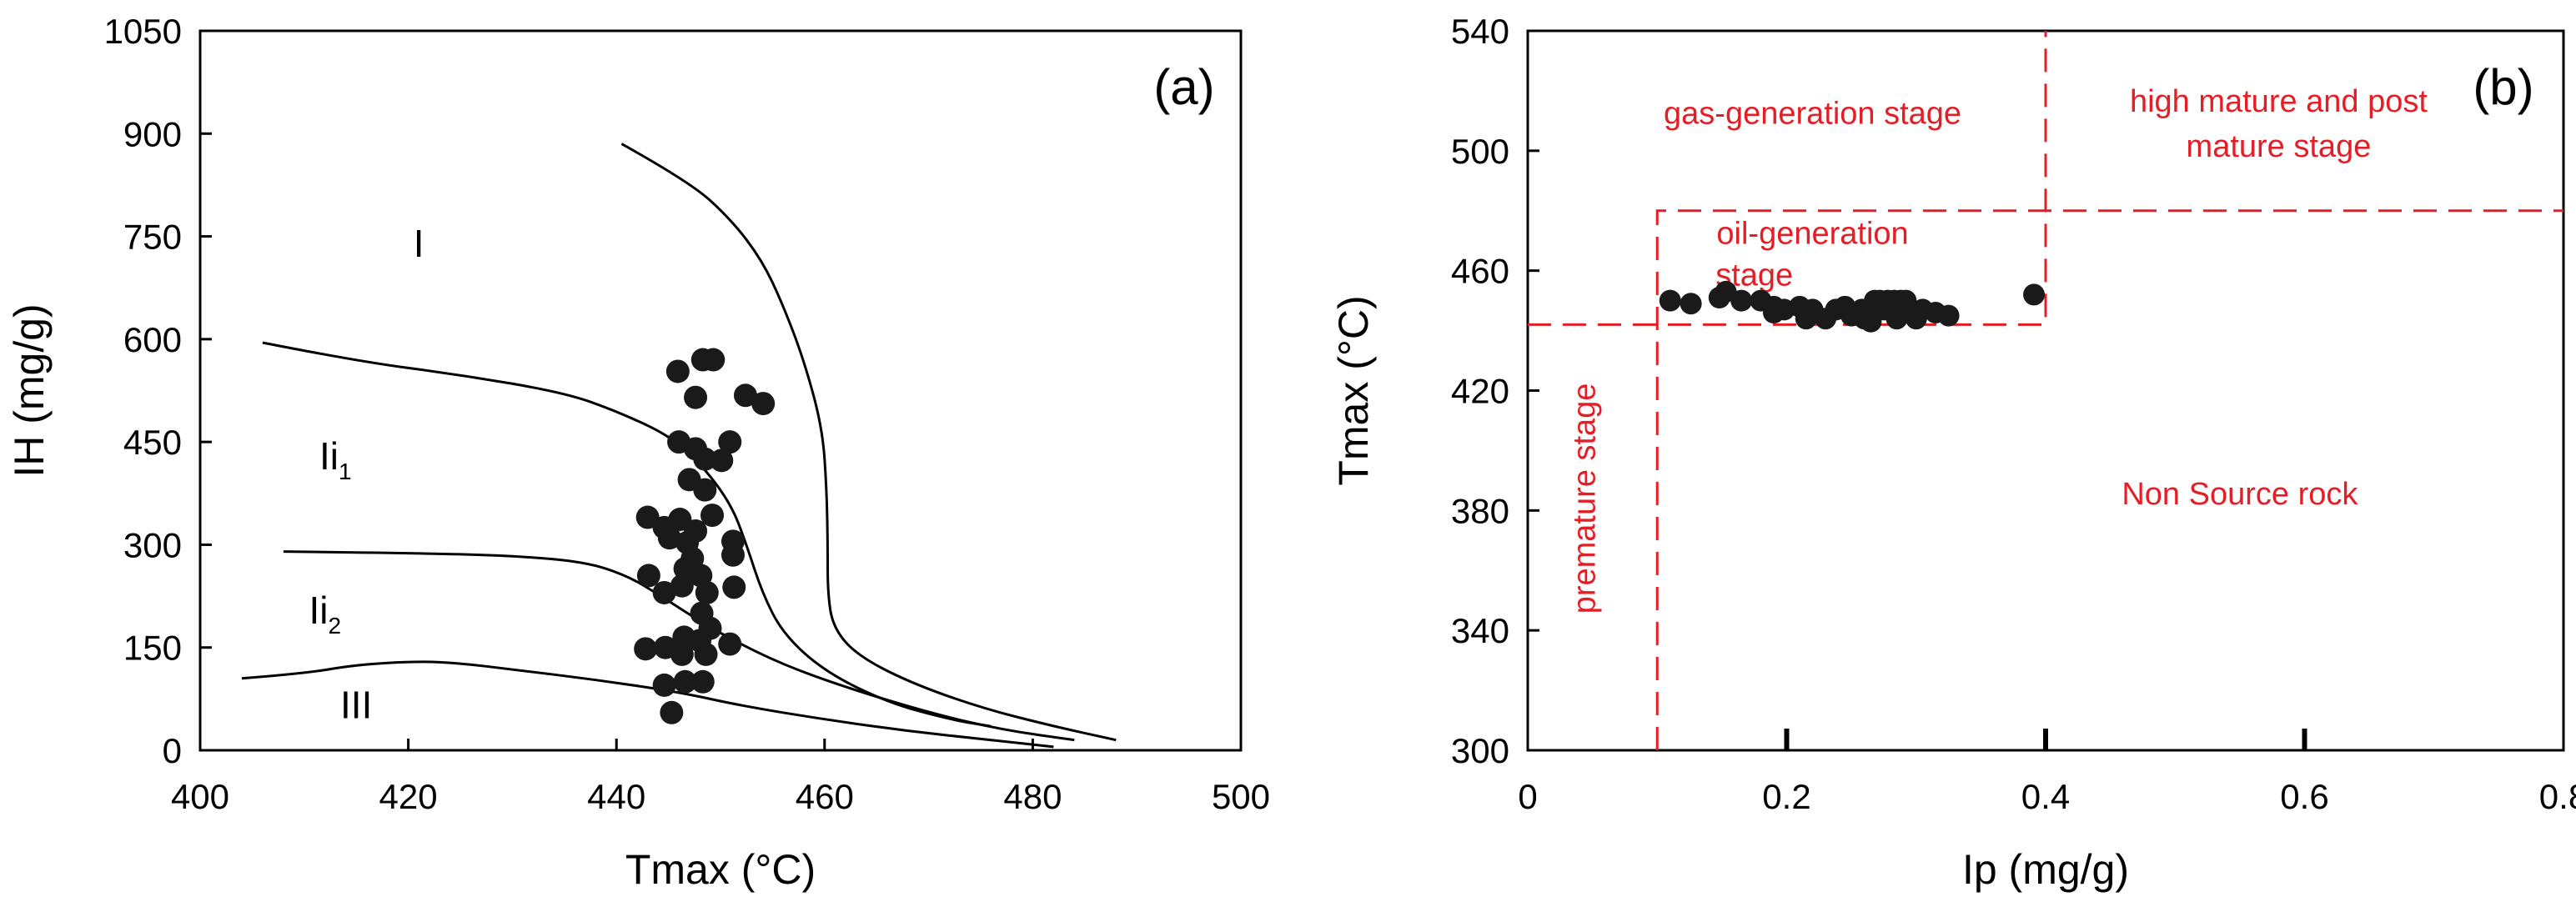  I want to click on x-tick-label: 420, so click(408, 796).